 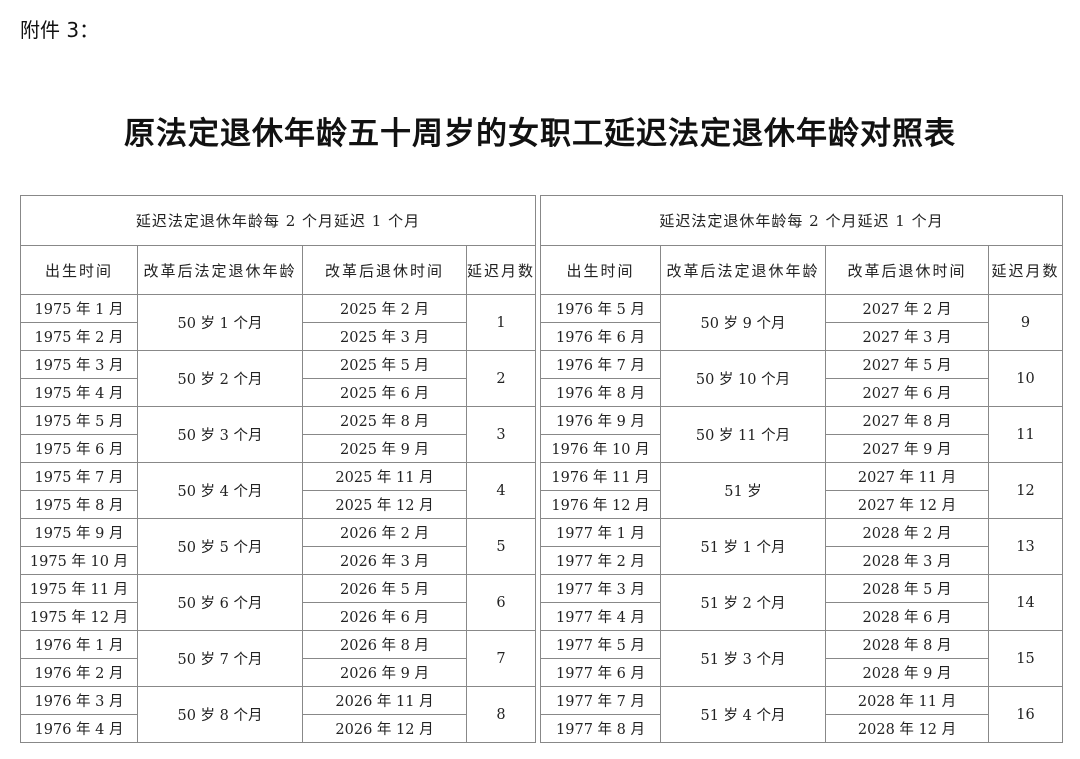 I want to click on attachment-label: 附件 3：, so click(x=60, y=30).